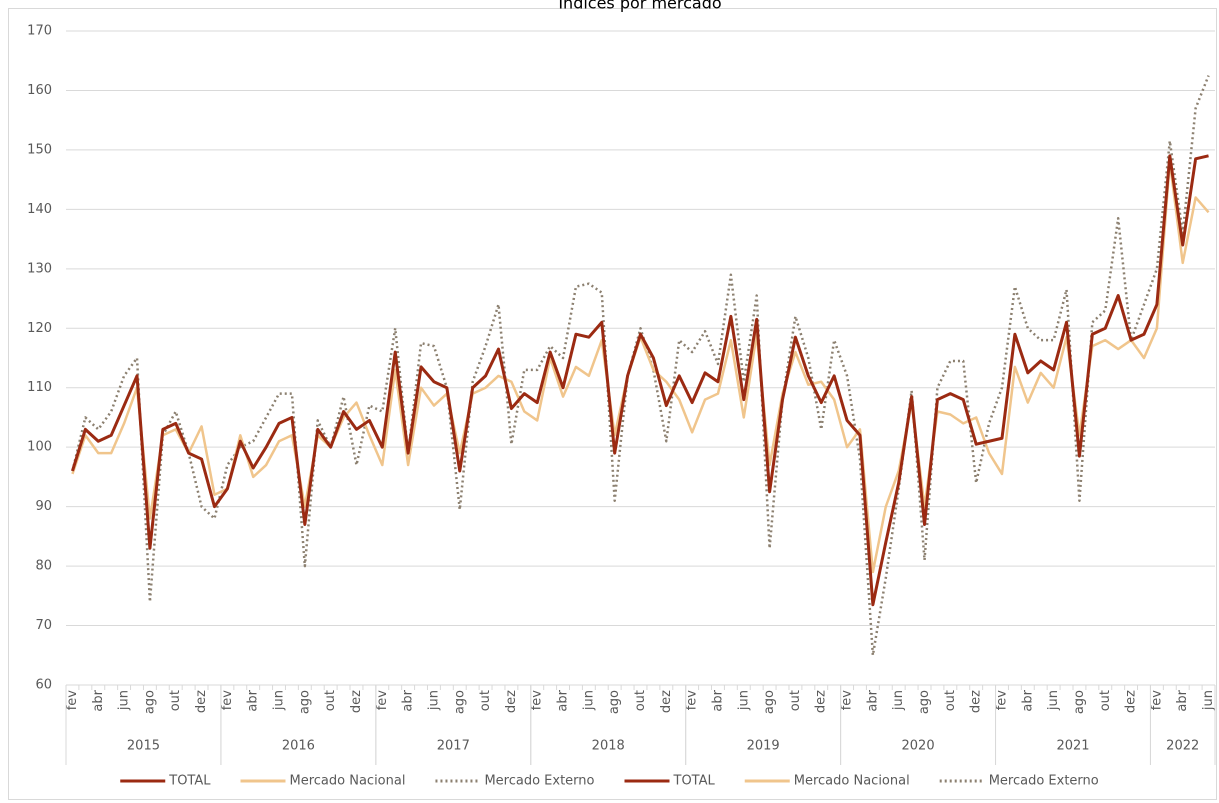 The image size is (1219, 803). I want to click on x-group-label: 2022, so click(1182, 746).